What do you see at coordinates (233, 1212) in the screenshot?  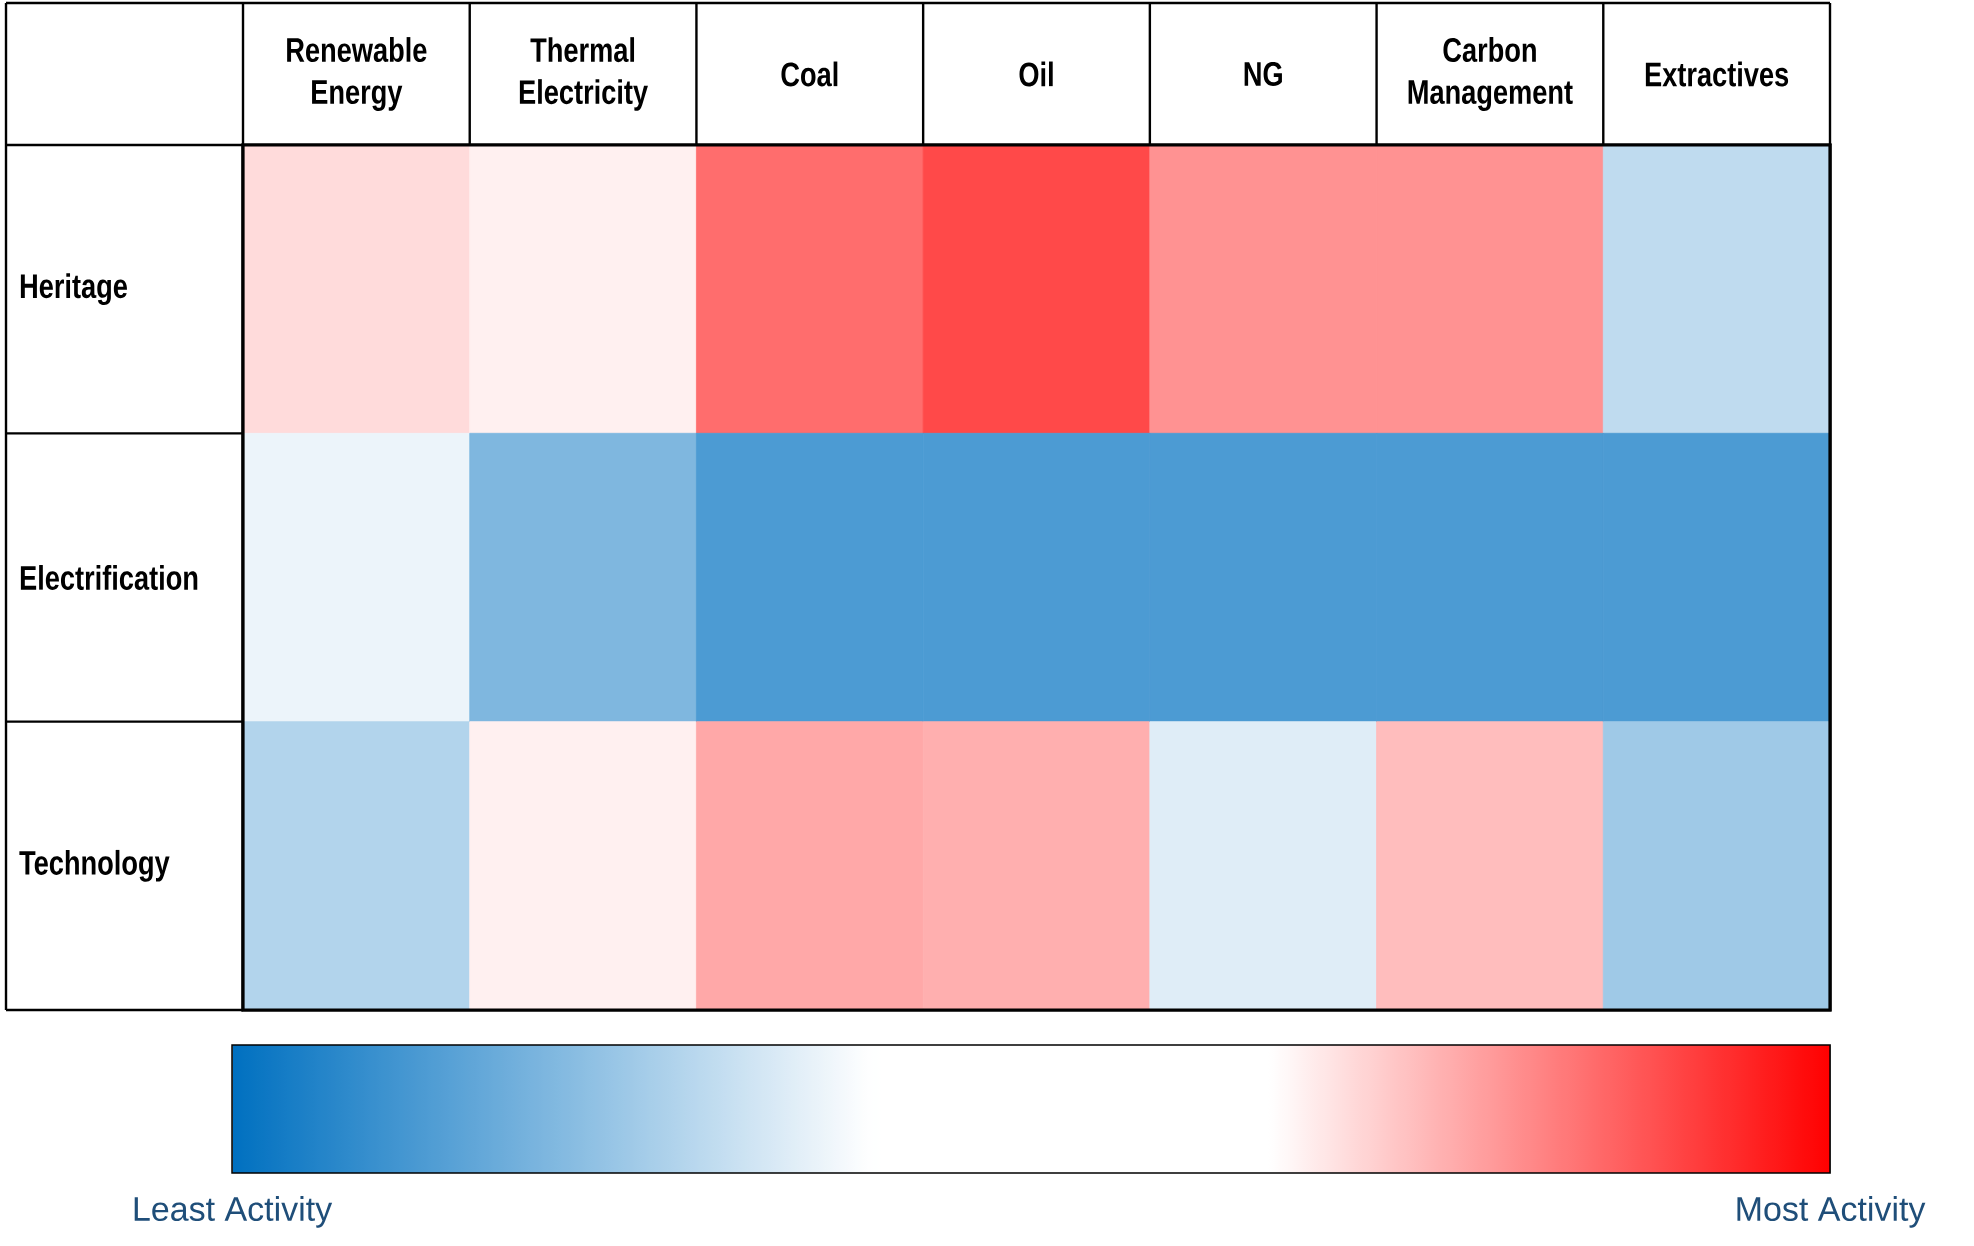 I see `color-bar-label: Least Activity` at bounding box center [233, 1212].